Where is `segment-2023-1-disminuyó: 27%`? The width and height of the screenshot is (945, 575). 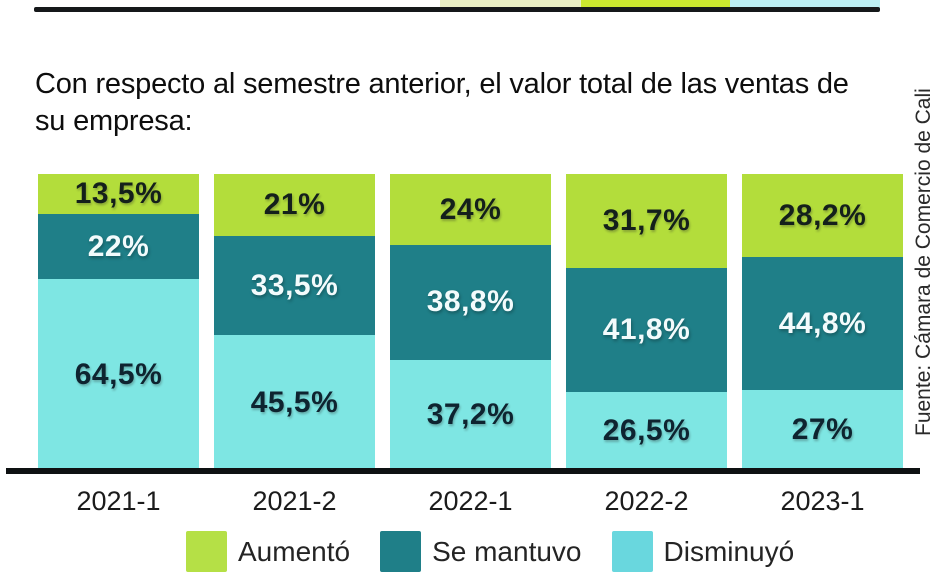 segment-2023-1-disminuyó: 27% is located at coordinates (822, 430).